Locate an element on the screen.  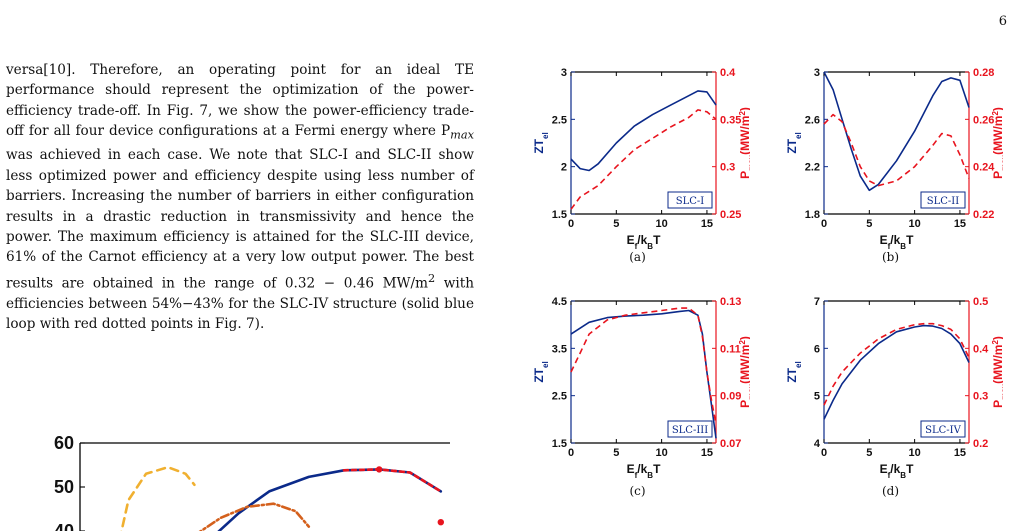
device-label: SLC-II is located at coordinates (943, 201).